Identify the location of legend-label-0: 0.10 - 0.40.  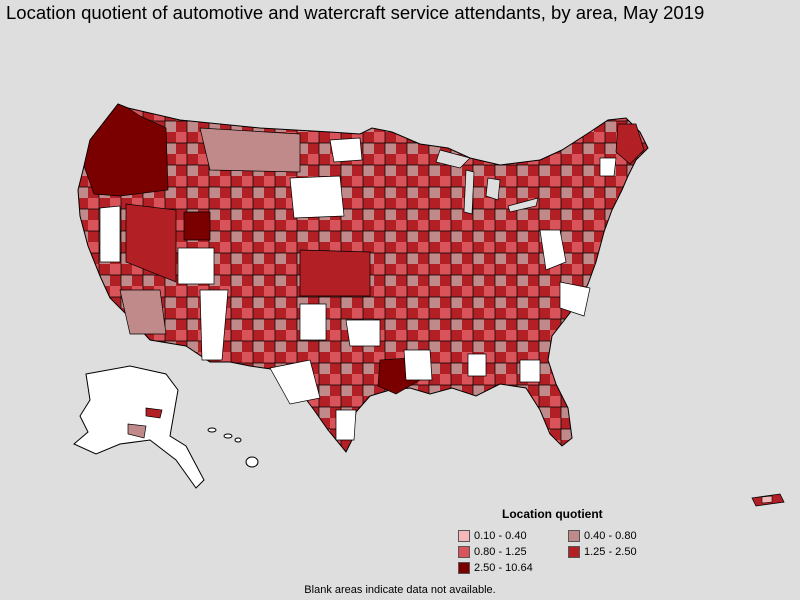
(500, 536).